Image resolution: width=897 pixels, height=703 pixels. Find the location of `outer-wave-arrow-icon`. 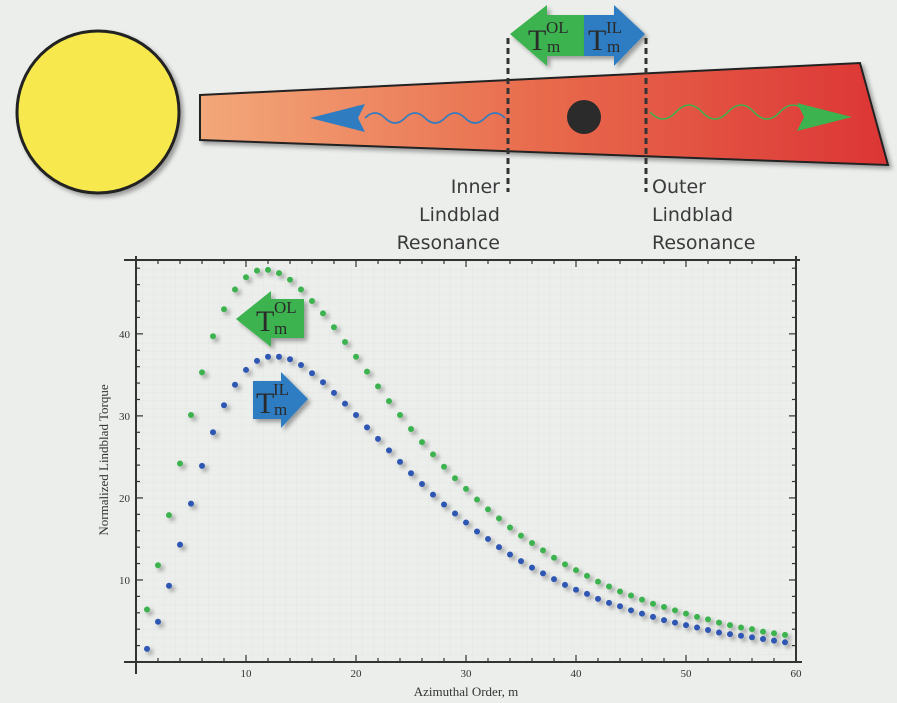

outer-wave-arrow-icon is located at coordinates (824, 117).